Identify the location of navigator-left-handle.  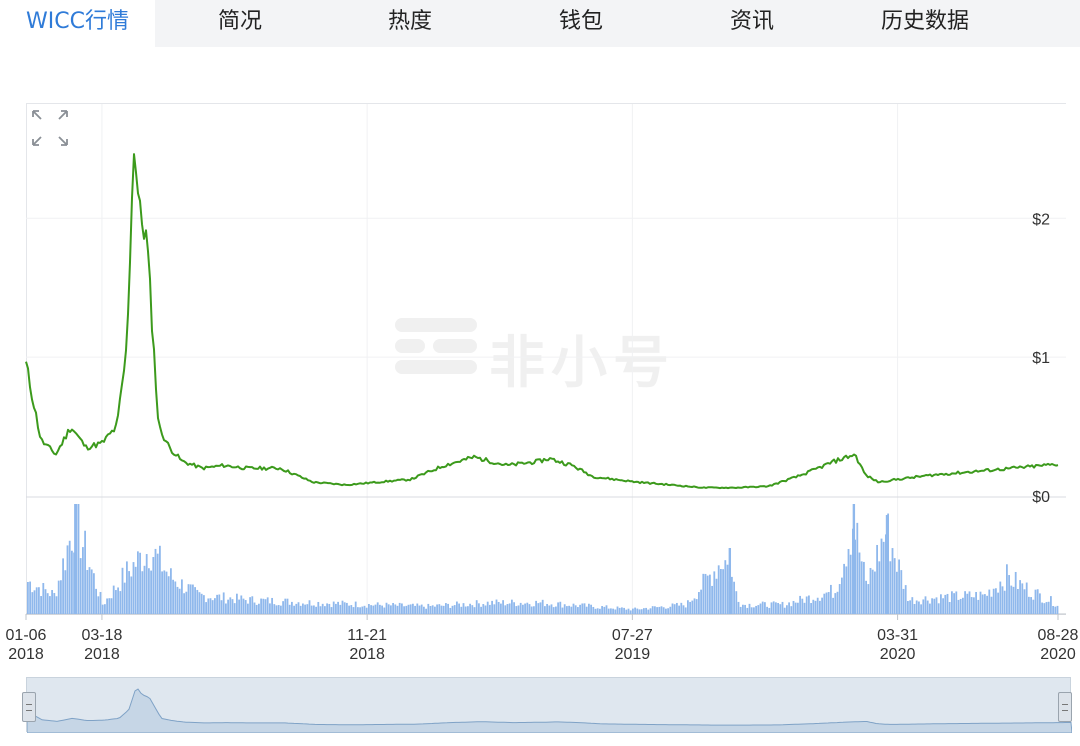
(29, 707).